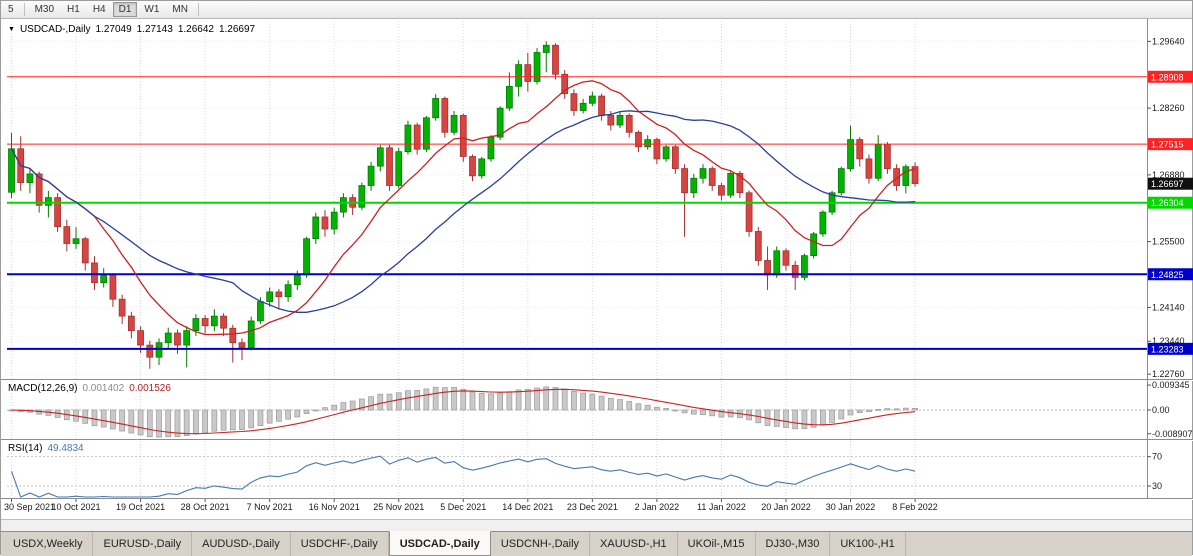 Image resolution: width=1193 pixels, height=556 pixels. Describe the element at coordinates (99, 9) in the screenshot. I see `timeframe-button-h4: H4` at that location.